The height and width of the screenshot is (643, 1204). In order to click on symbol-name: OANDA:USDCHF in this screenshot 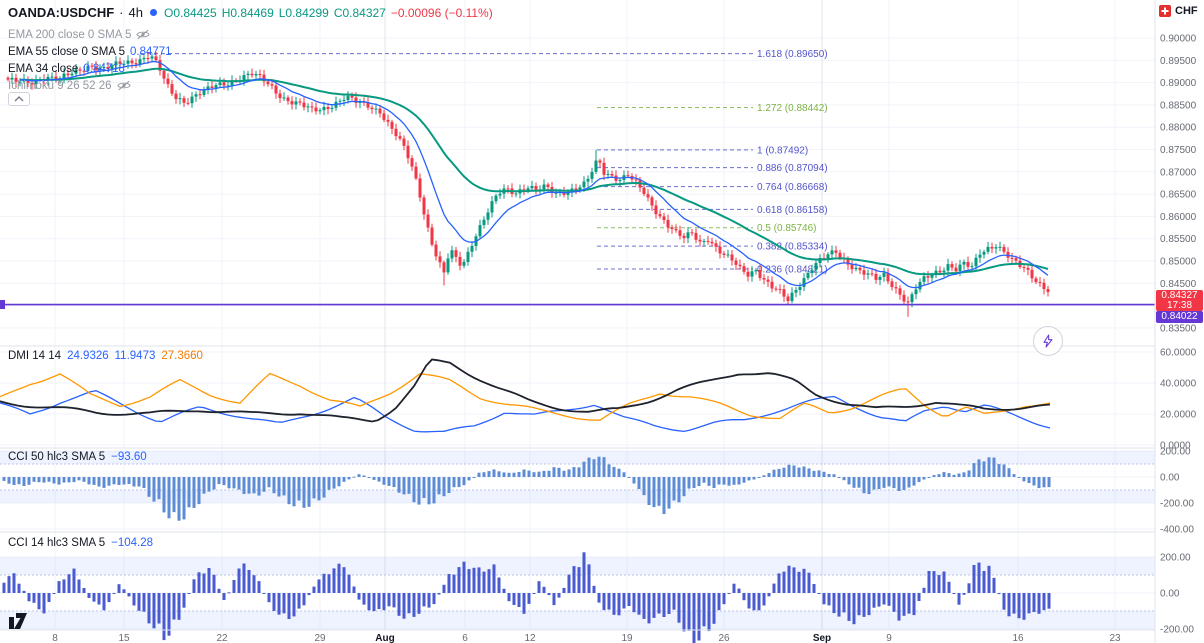, I will do `click(61, 12)`.